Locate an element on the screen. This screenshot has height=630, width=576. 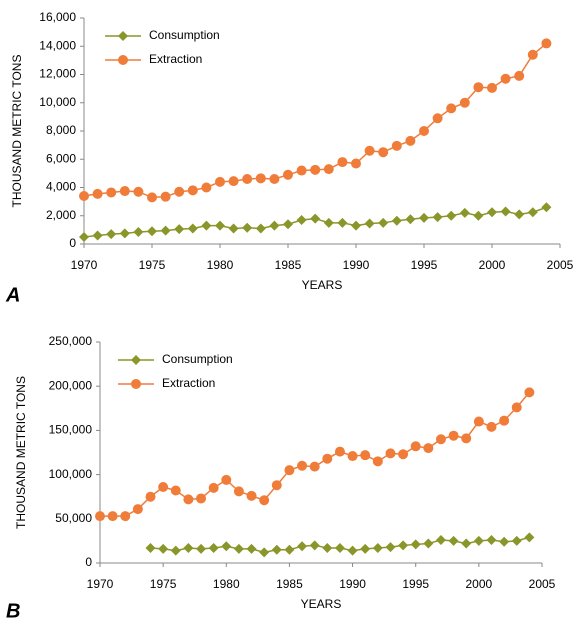
x-tick-label: 1990 is located at coordinates (356, 265).